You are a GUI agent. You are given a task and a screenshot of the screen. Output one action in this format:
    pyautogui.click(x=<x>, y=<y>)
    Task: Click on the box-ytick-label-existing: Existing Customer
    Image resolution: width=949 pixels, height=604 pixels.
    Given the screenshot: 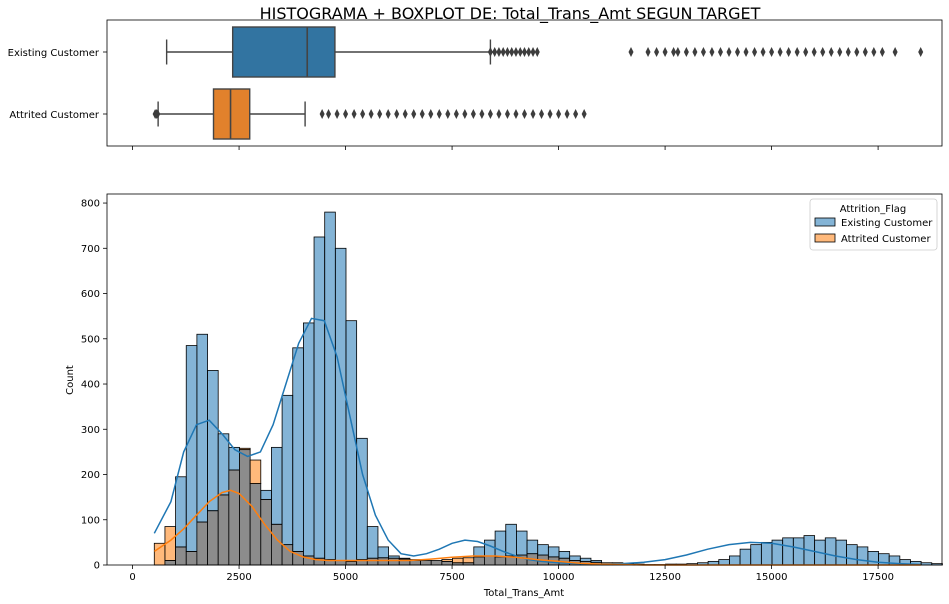 What is the action you would take?
    pyautogui.click(x=54, y=53)
    